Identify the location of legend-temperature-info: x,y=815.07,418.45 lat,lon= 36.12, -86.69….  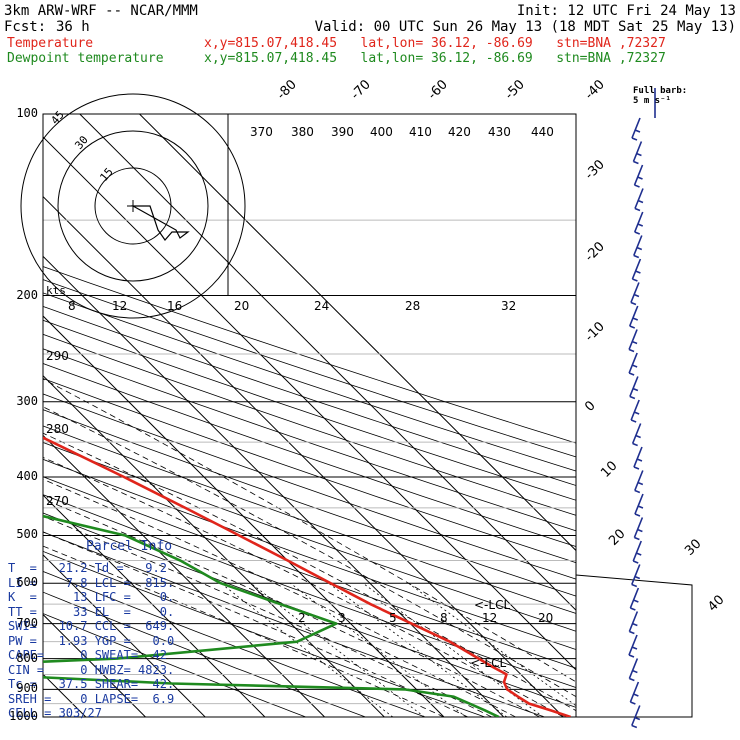
(435, 43).